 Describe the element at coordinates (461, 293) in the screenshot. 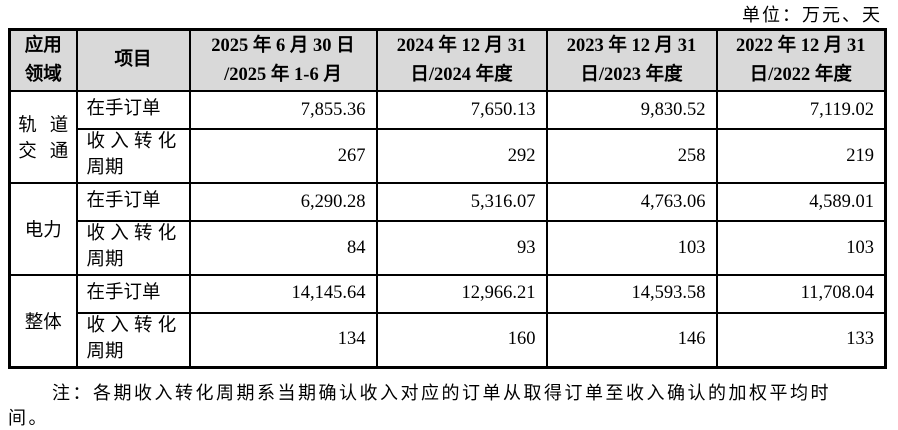

I see `value-cell: 12,966.21` at that location.